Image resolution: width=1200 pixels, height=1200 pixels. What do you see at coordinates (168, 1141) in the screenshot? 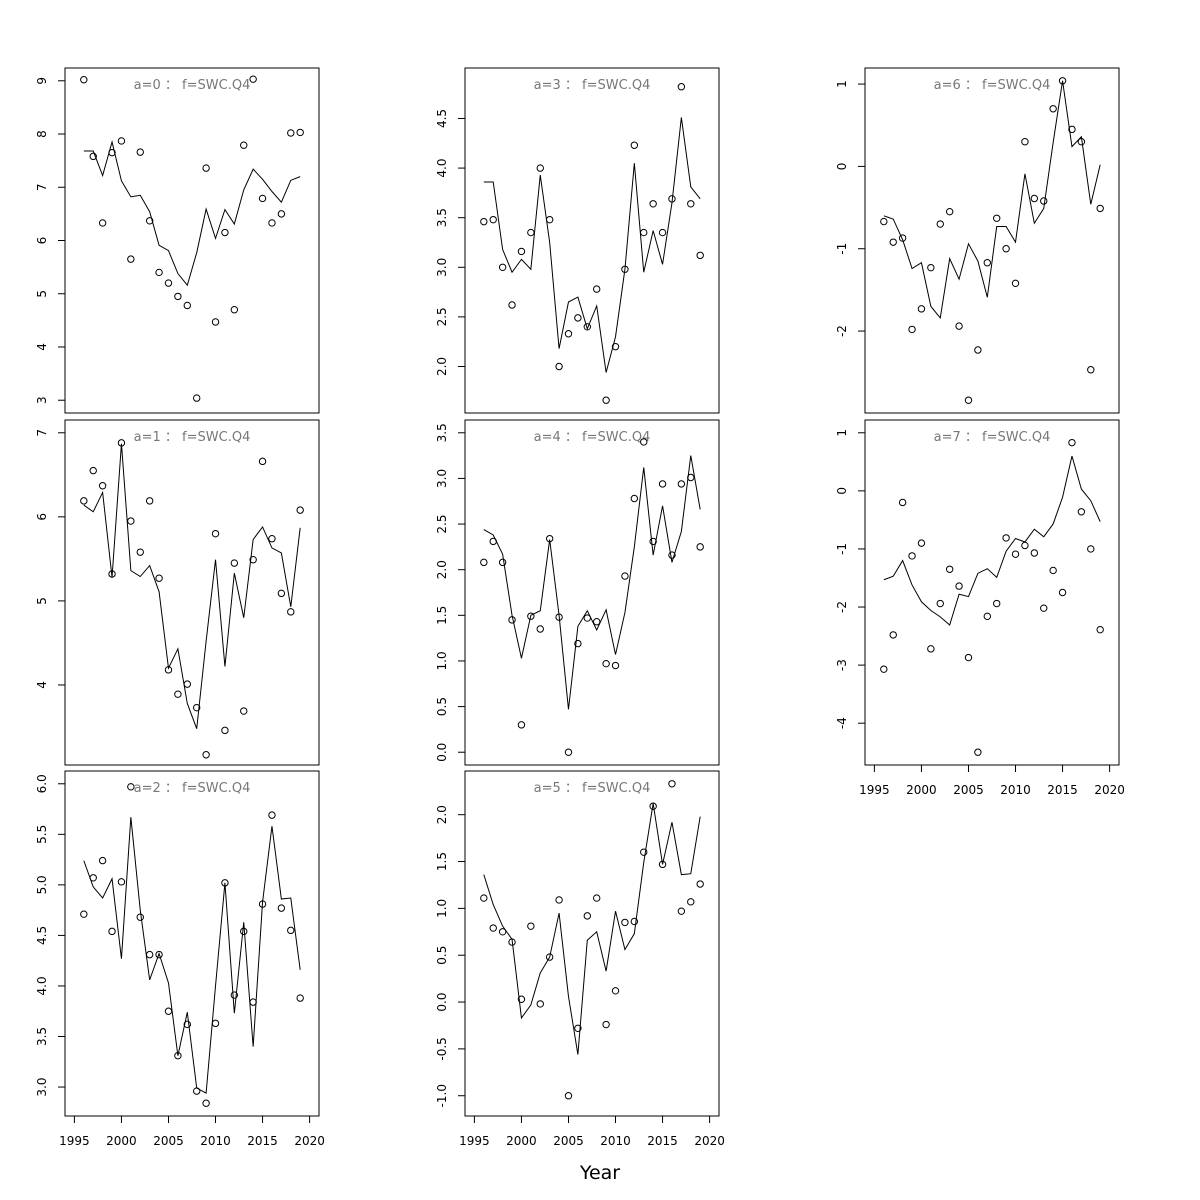
I see `x-tick-label: 2005` at bounding box center [168, 1141].